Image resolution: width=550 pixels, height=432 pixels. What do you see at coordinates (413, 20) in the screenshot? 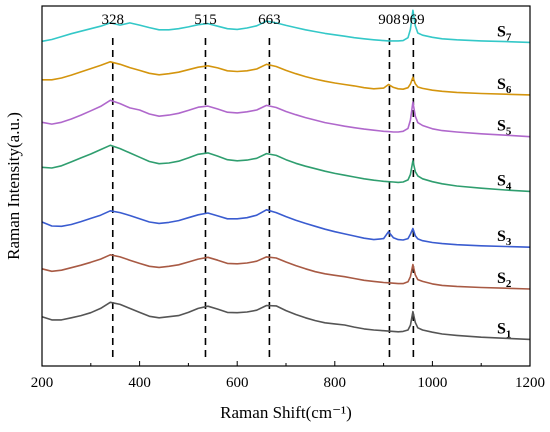
I see `peak-label: 969` at bounding box center [413, 20].